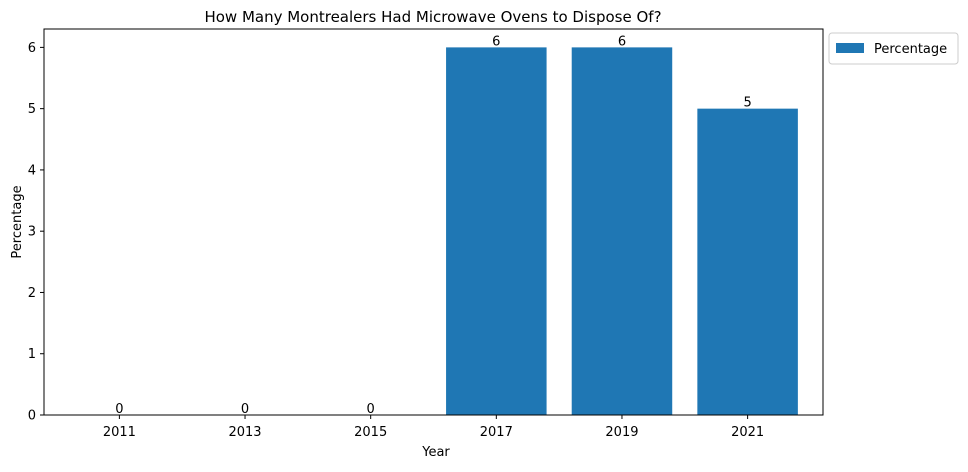 Image resolution: width=968 pixels, height=472 pixels. What do you see at coordinates (433, 427) in the screenshot?
I see `x-ticks-layer: 2011 2013 2015 2017 2019 2021` at bounding box center [433, 427].